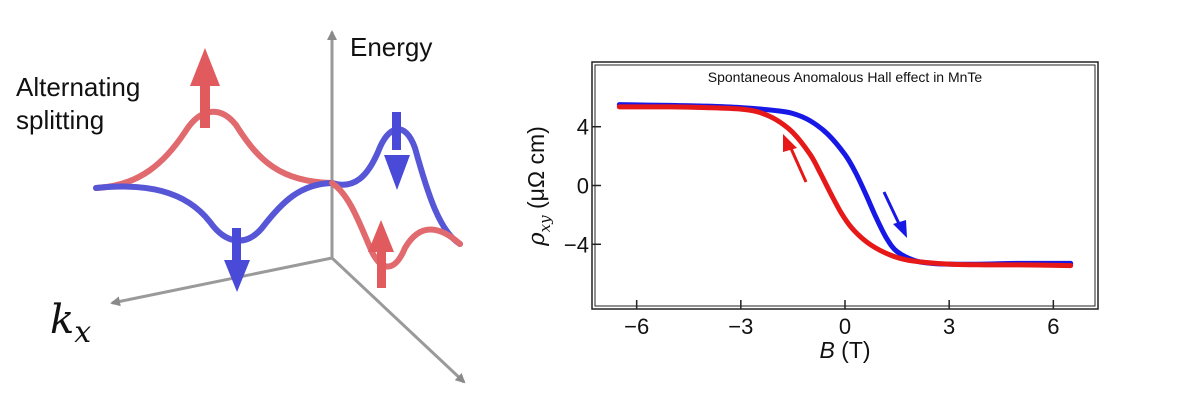 This screenshot has height=411, width=1199. Describe the element at coordinates (894, 214) in the screenshot. I see `blue-sweep-arrow-icon` at that location.